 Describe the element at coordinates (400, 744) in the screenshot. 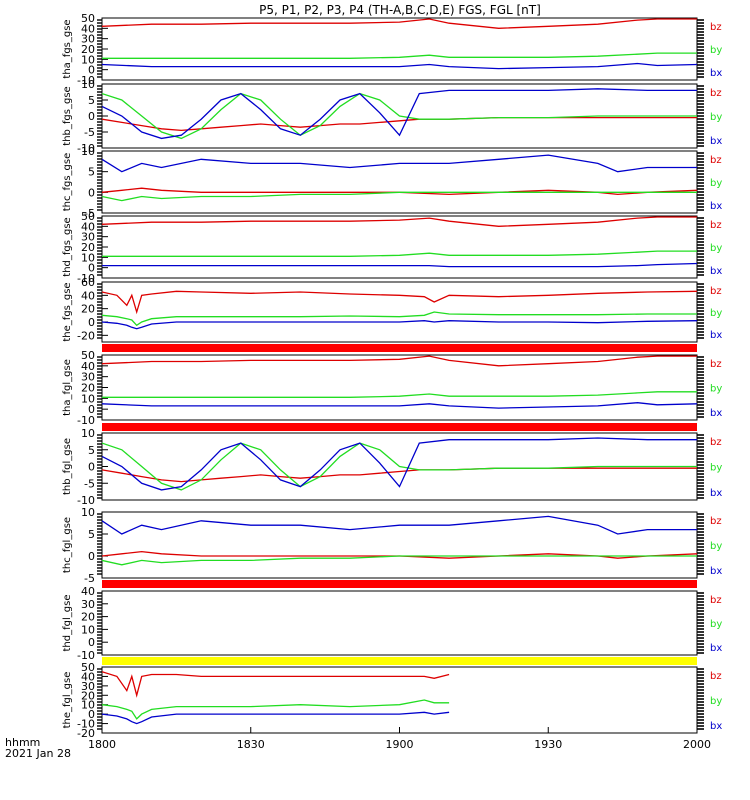

I see `x-tick-label: 1900` at that location.